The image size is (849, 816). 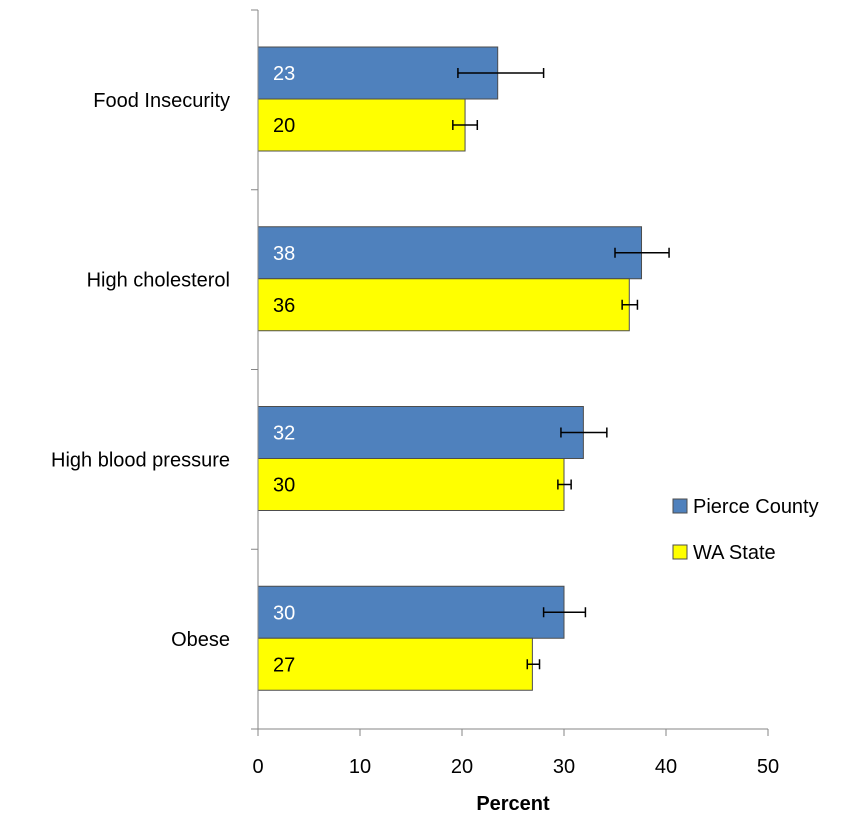 I want to click on data-label: 20, so click(x=284, y=126).